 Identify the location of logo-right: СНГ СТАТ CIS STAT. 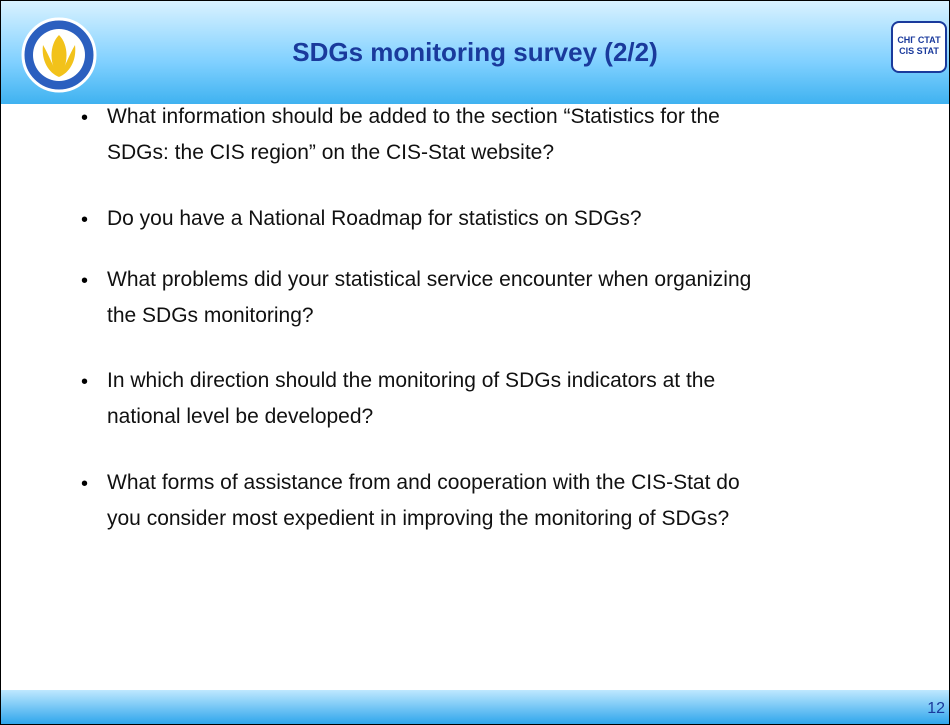
(919, 47).